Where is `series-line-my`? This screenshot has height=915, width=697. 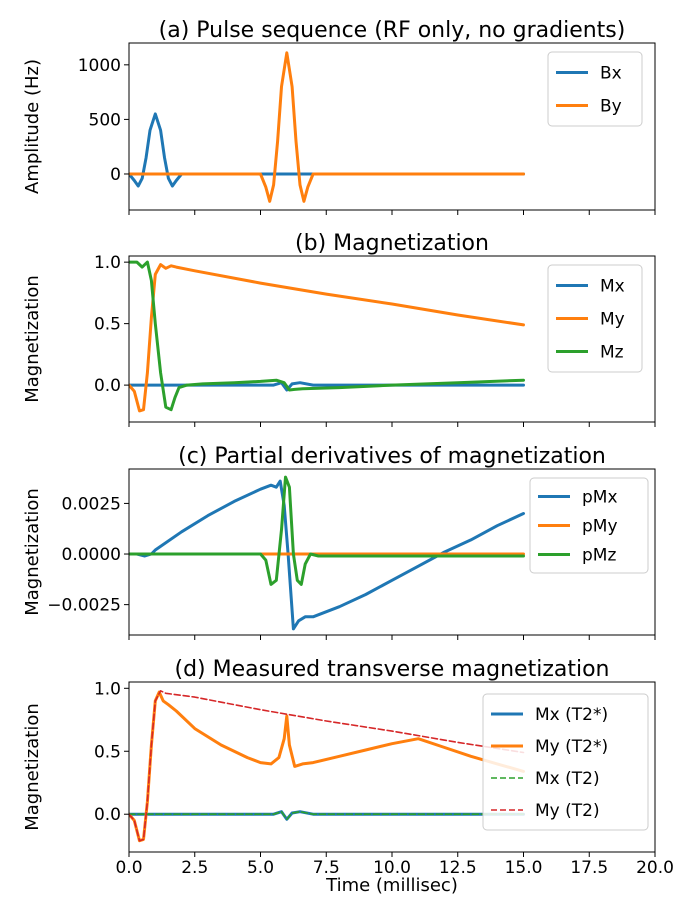
series-line-my is located at coordinates (327, 338).